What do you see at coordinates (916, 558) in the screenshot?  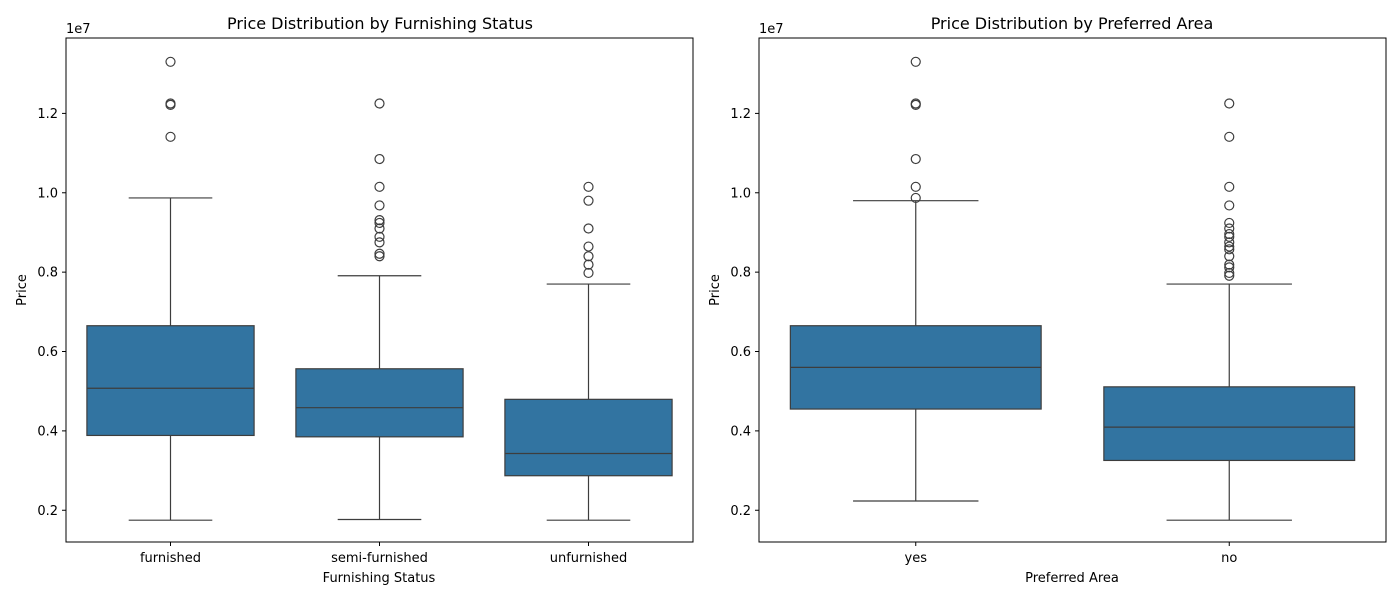 I see `x-tick-label: yes` at bounding box center [916, 558].